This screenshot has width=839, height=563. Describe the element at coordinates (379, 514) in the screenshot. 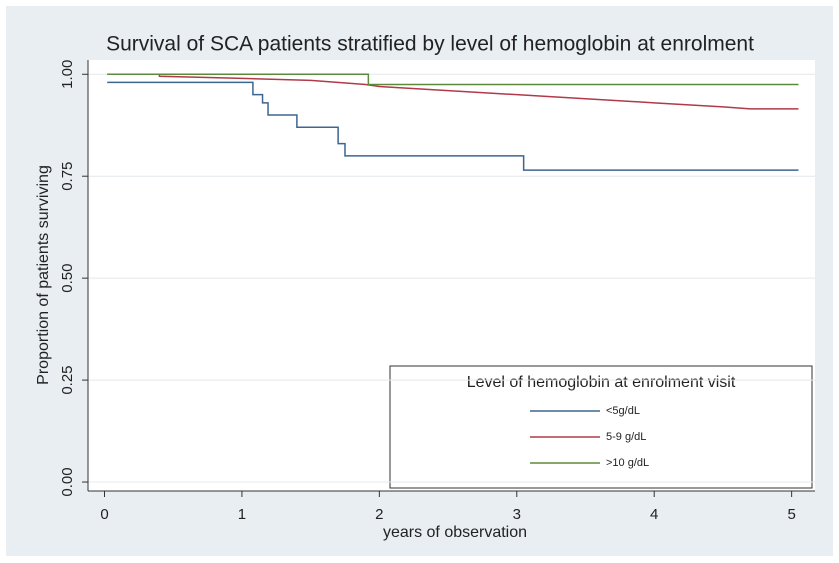

I see `x-tick-label: 2` at that location.